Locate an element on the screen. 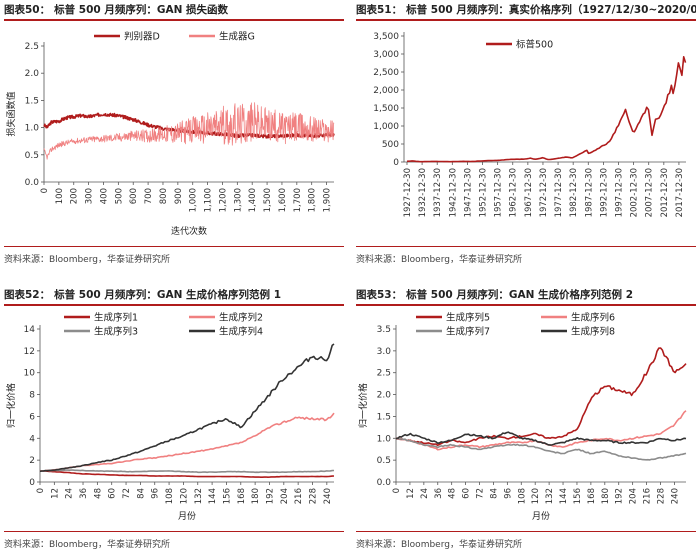 Image resolution: width=700 pixels, height=560 pixels. x-tick-label: 24 is located at coordinates (425, 493).